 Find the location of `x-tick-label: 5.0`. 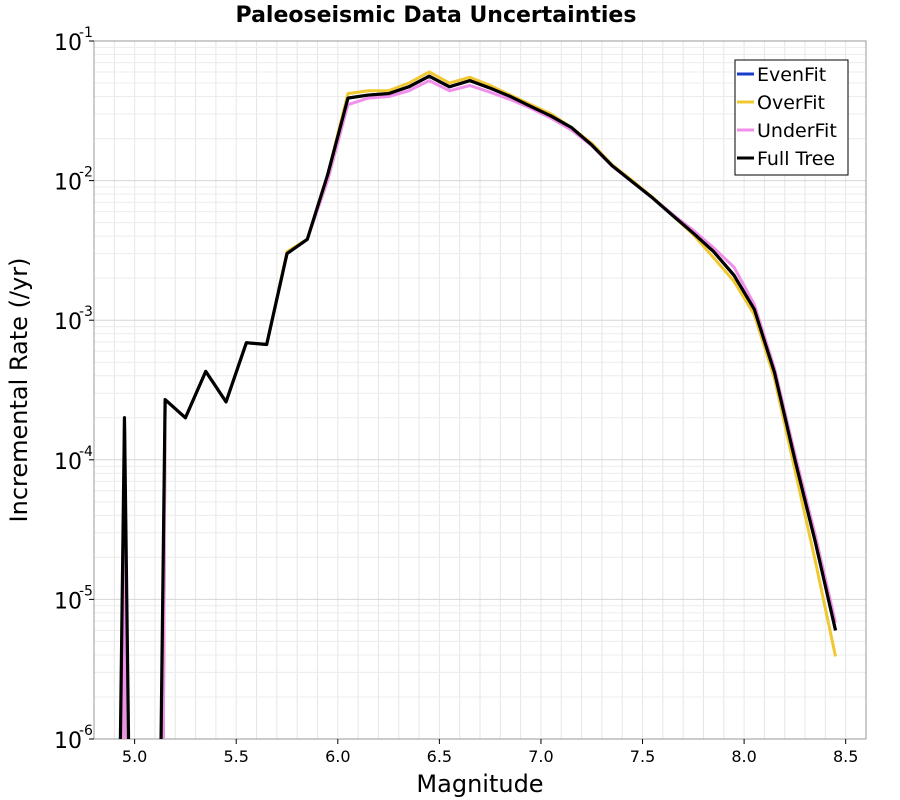

x-tick-label: 5.0 is located at coordinates (134, 756).